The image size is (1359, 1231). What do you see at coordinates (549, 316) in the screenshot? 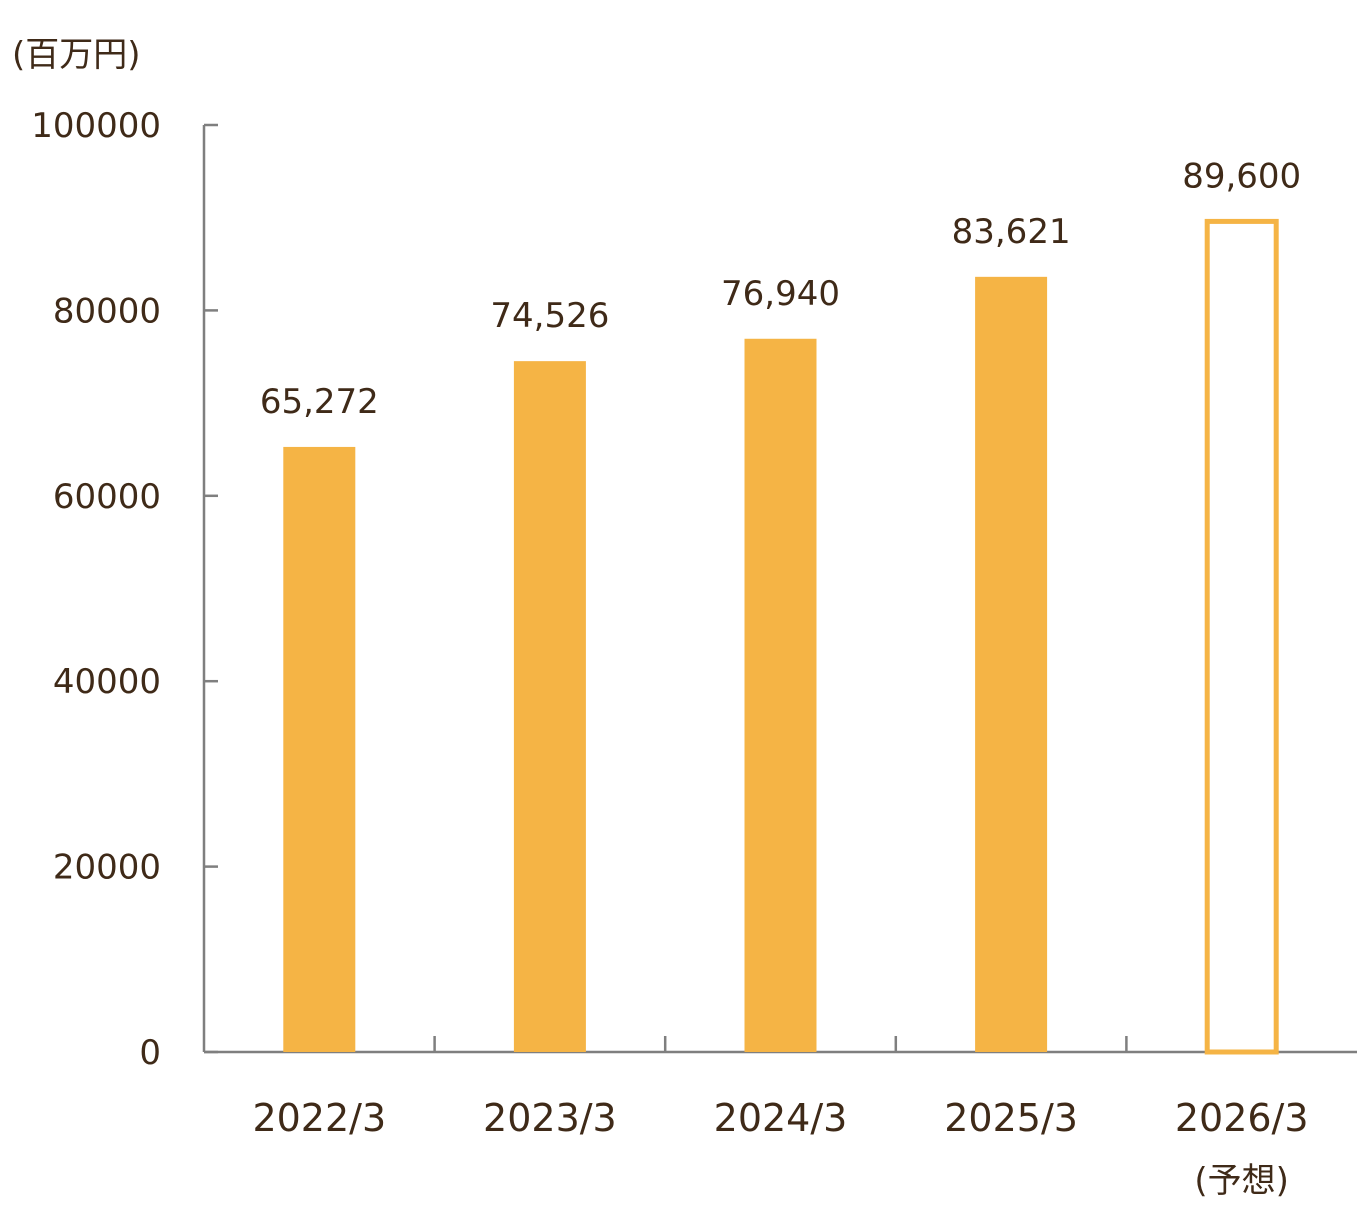
I see `data-label: 74,526` at bounding box center [549, 316].